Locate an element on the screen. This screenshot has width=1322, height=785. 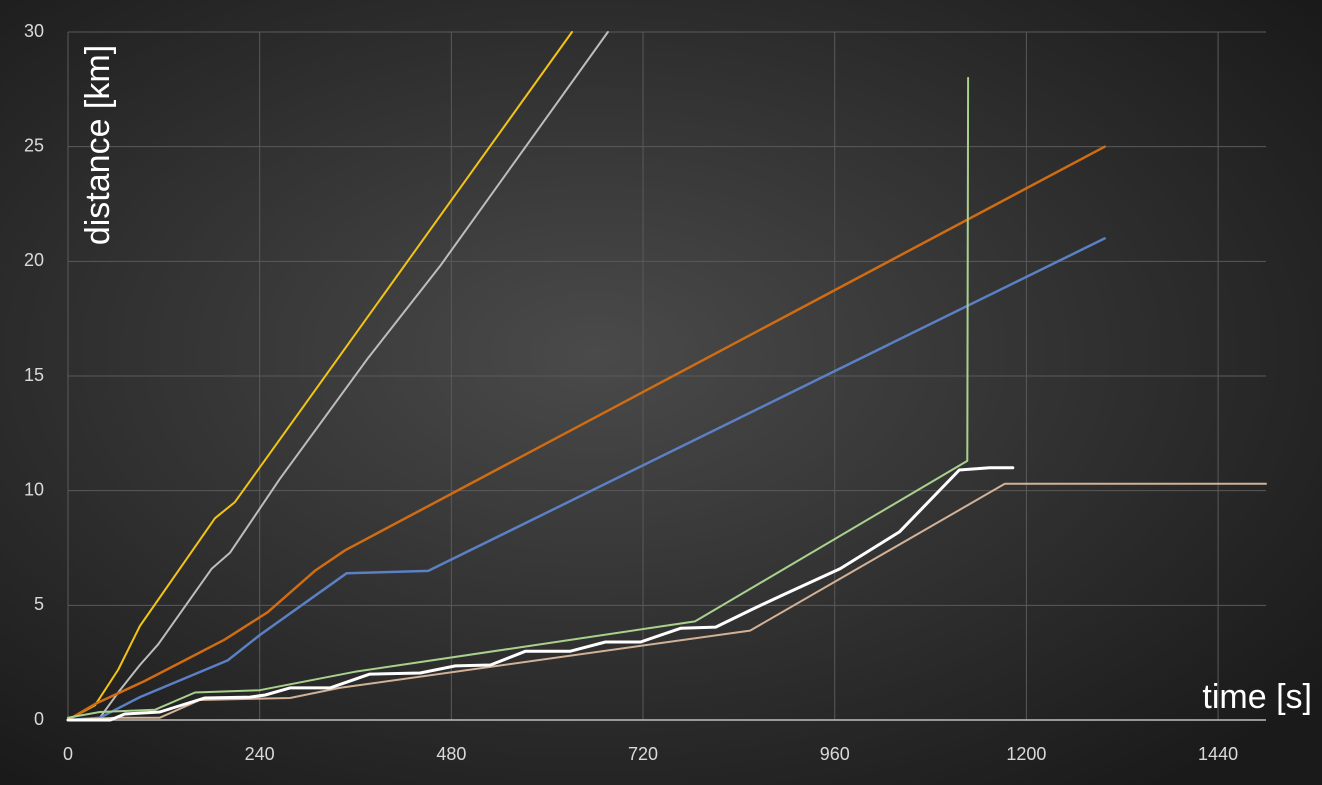
x-tick-label: 1200 is located at coordinates (1026, 754).